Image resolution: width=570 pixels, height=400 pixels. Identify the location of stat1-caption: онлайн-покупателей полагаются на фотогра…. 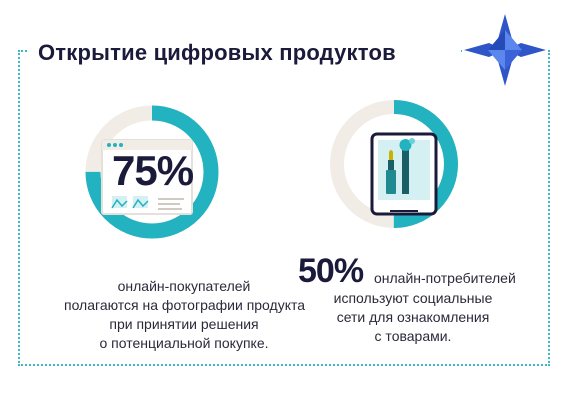
(185, 315).